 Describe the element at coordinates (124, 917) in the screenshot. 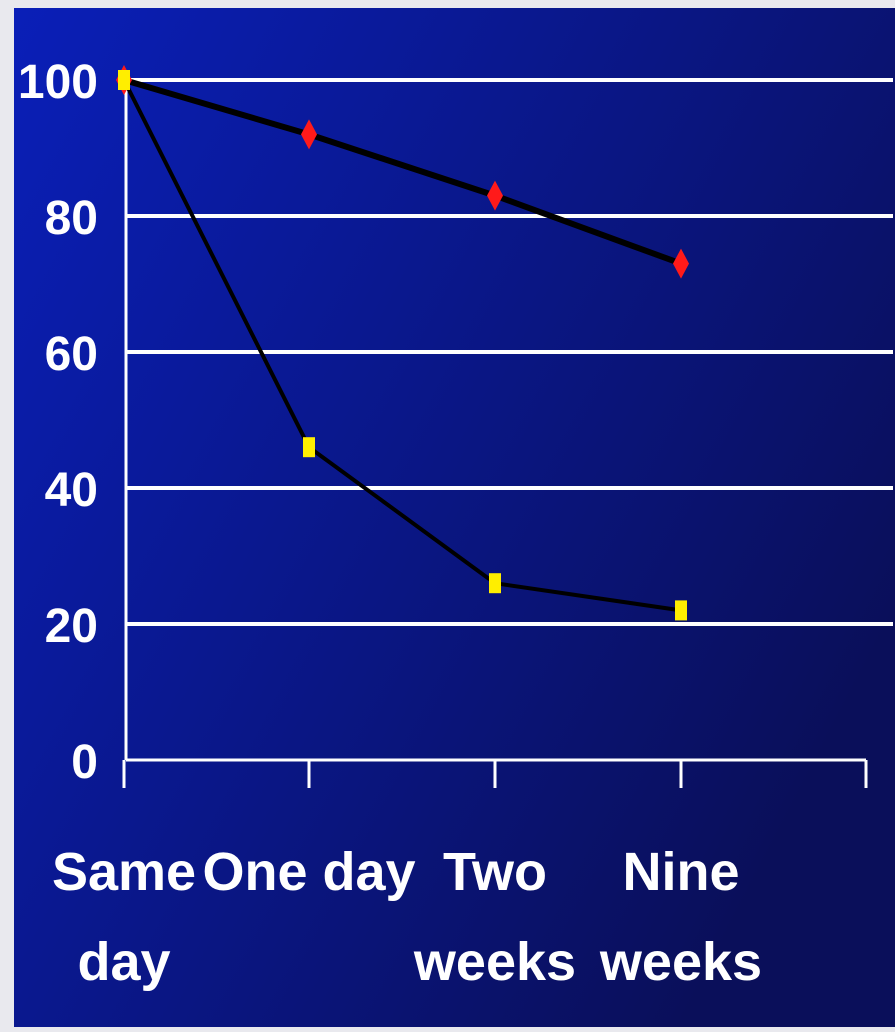

I see `x-tick-label: Same day` at that location.